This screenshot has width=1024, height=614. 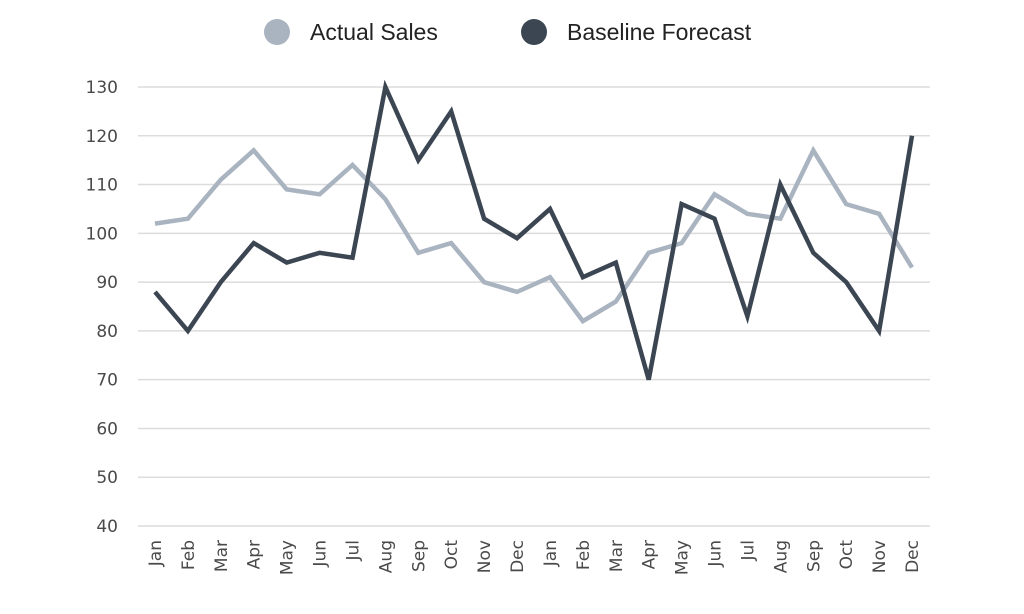 What do you see at coordinates (518, 556) in the screenshot?
I see `x-tick-label-11: Dec` at bounding box center [518, 556].